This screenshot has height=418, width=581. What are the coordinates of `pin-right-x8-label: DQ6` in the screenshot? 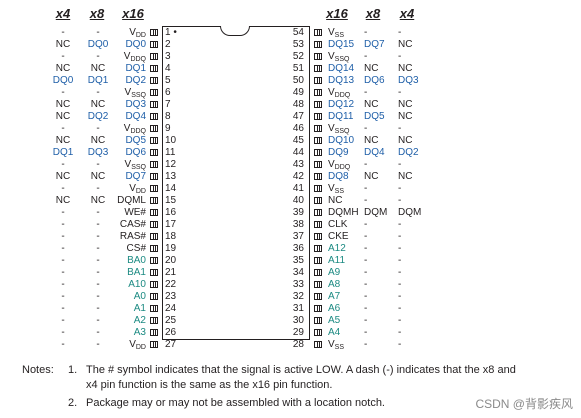 It's located at (374, 80).